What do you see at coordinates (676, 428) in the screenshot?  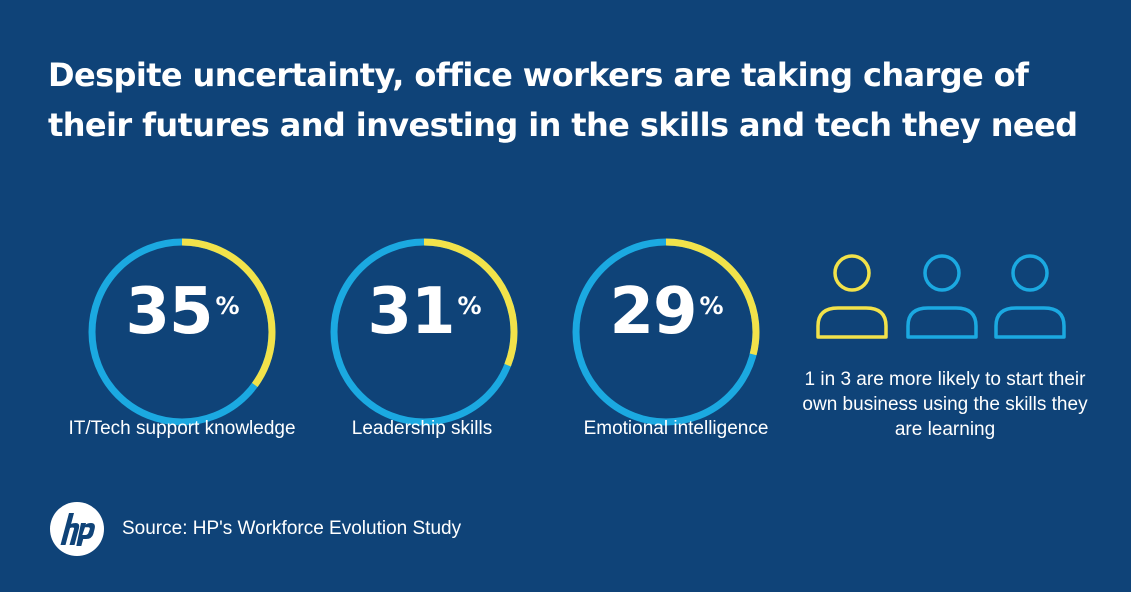 I see `stat-label: Emotional intelligence` at bounding box center [676, 428].